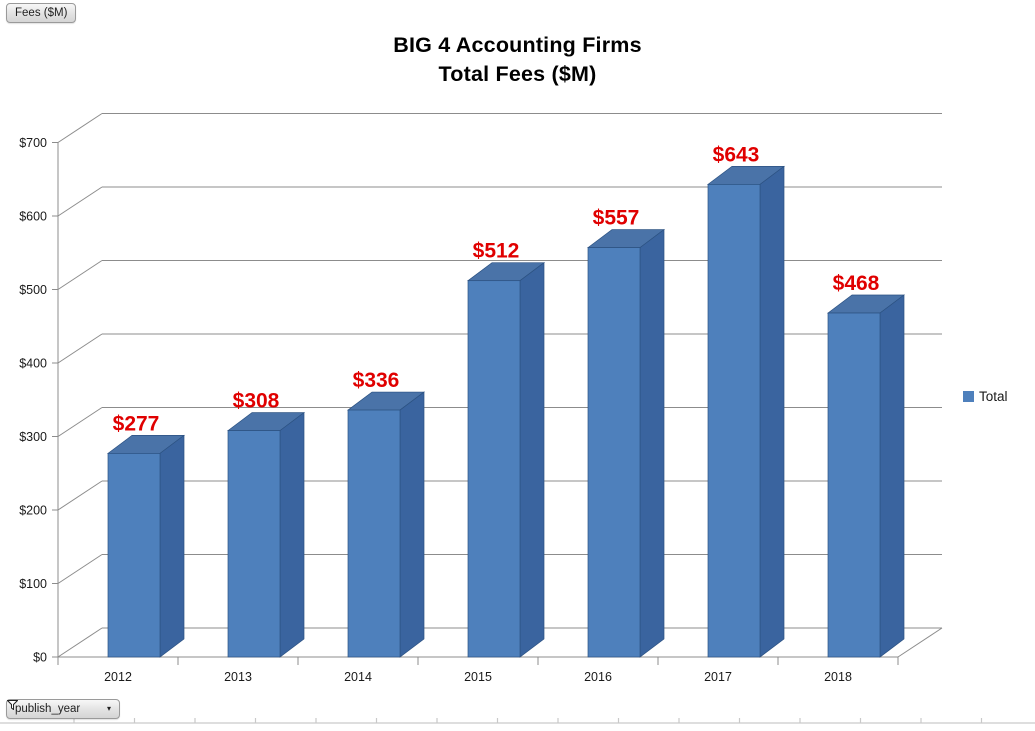 The width and height of the screenshot is (1035, 731). I want to click on bar-2013, so click(266, 534).